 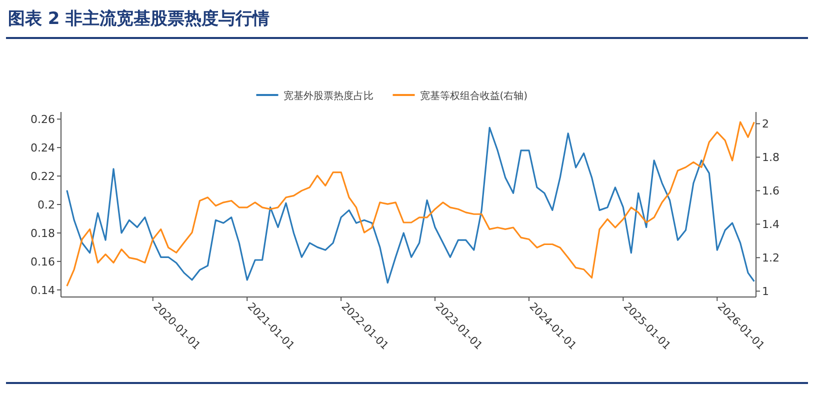 What do you see at coordinates (474, 96) in the screenshot?
I see `legend-label: 宽基等权组合收益(右轴)` at bounding box center [474, 96].